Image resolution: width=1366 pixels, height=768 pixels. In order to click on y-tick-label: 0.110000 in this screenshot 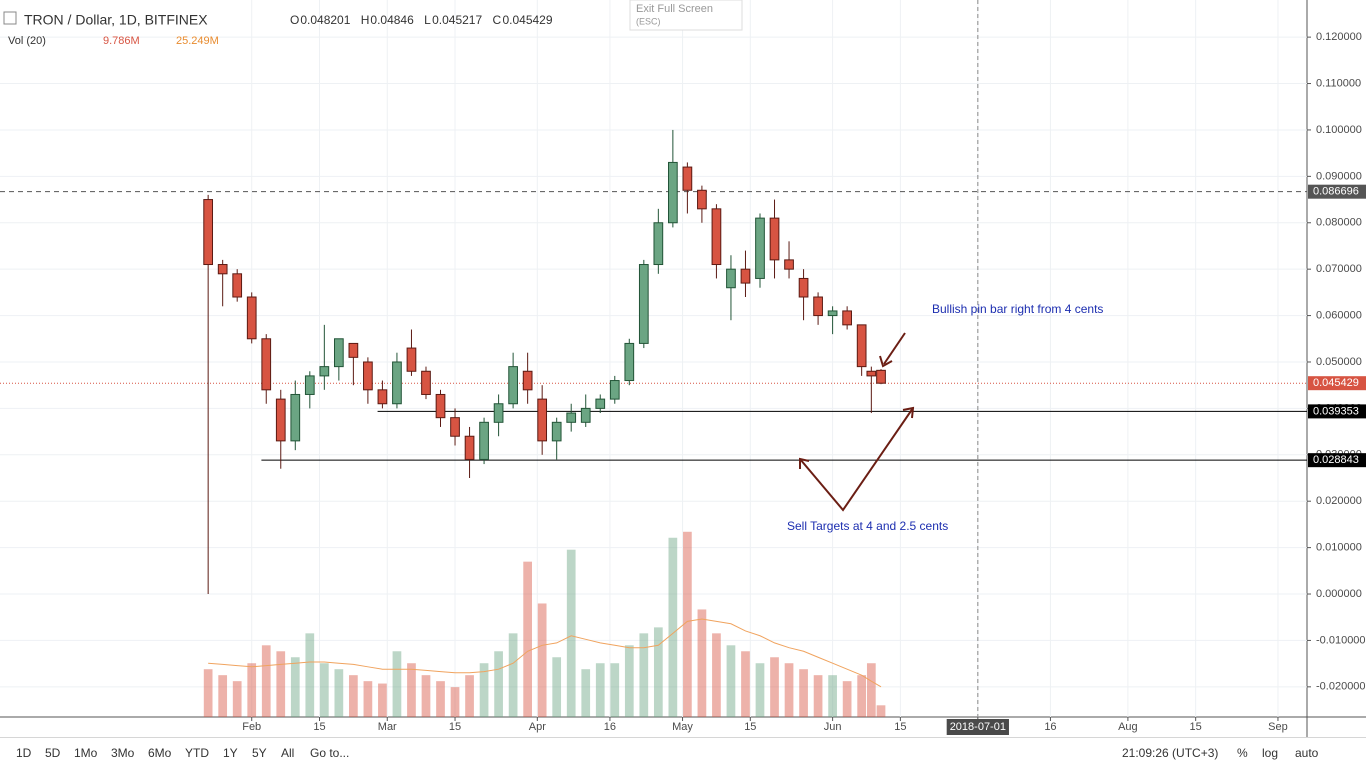, I will do `click(1338, 83)`.